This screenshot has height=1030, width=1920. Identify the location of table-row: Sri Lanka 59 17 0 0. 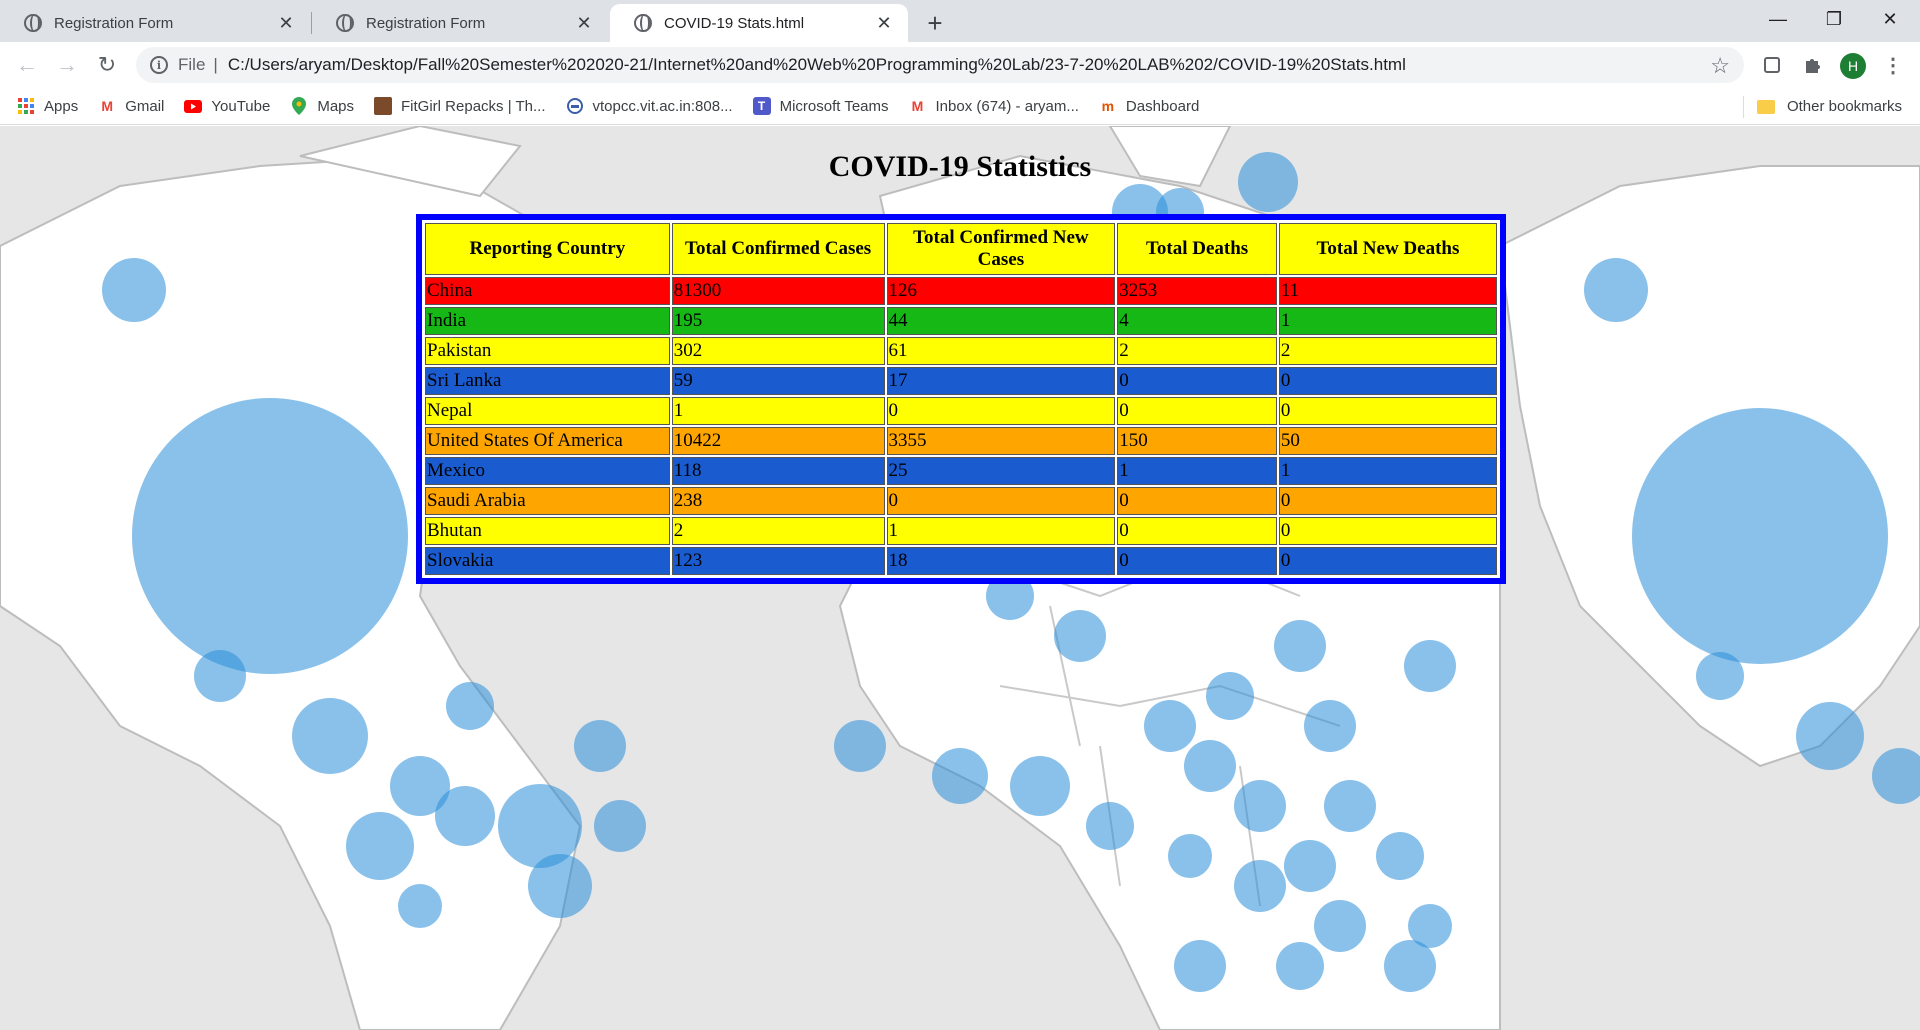
(961, 381).